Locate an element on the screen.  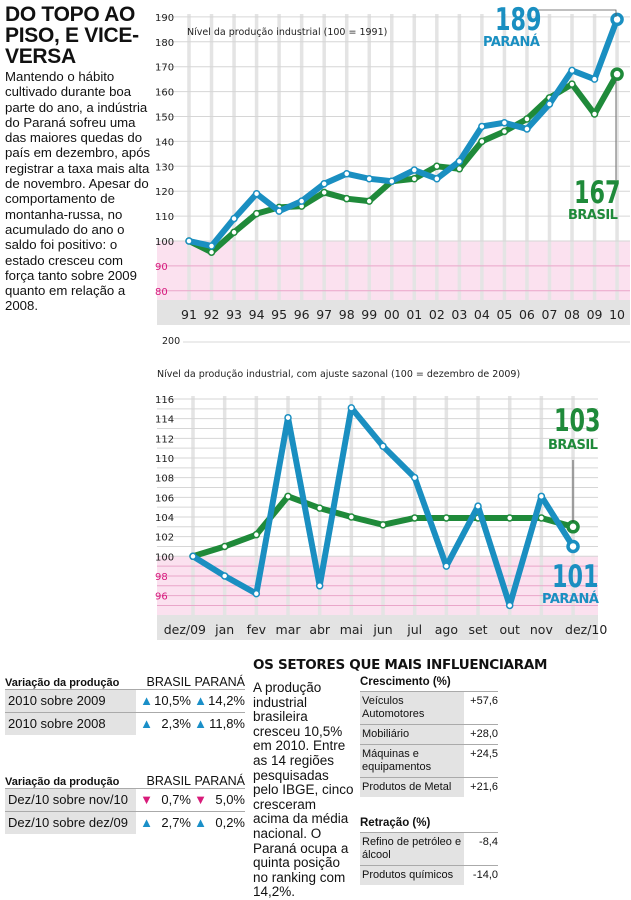
brasil-end-value: 167 is located at coordinates (597, 193).